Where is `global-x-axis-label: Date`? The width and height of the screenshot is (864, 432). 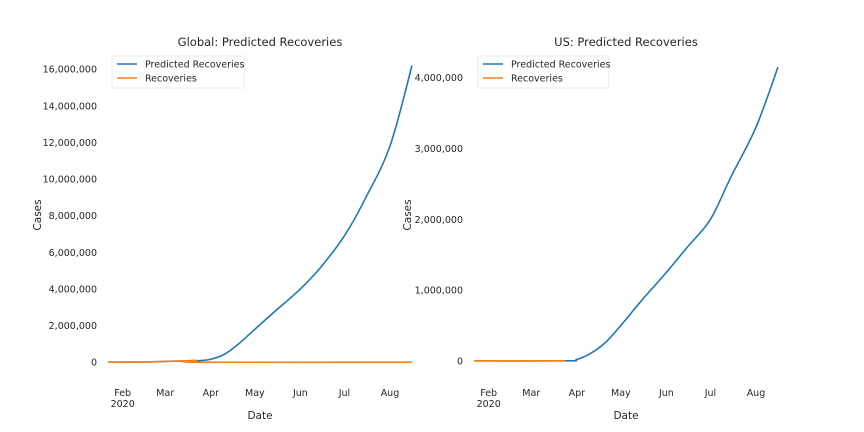 global-x-axis-label: Date is located at coordinates (259, 416).